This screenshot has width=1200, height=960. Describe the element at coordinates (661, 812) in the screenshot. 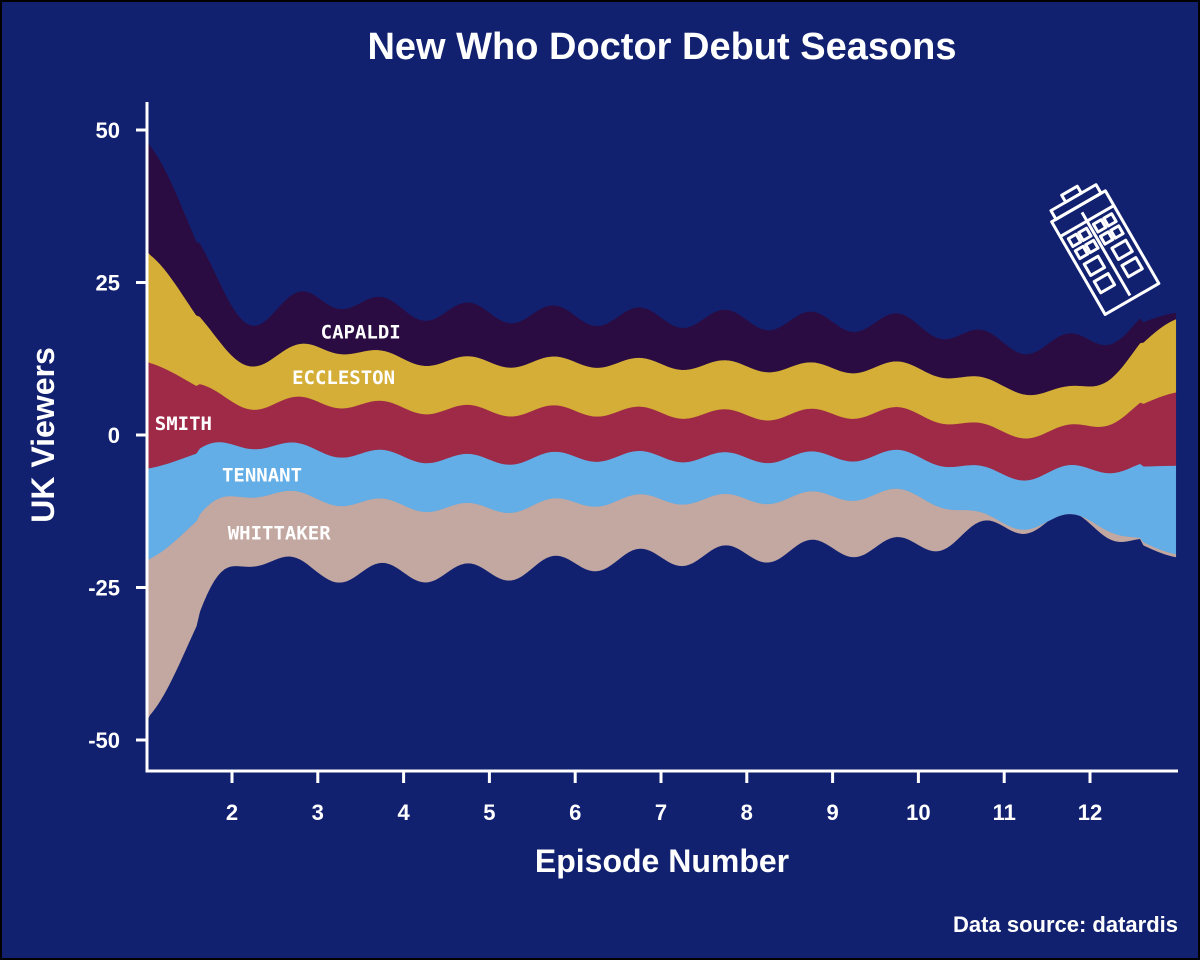

I see `x-tick-label: 7` at that location.